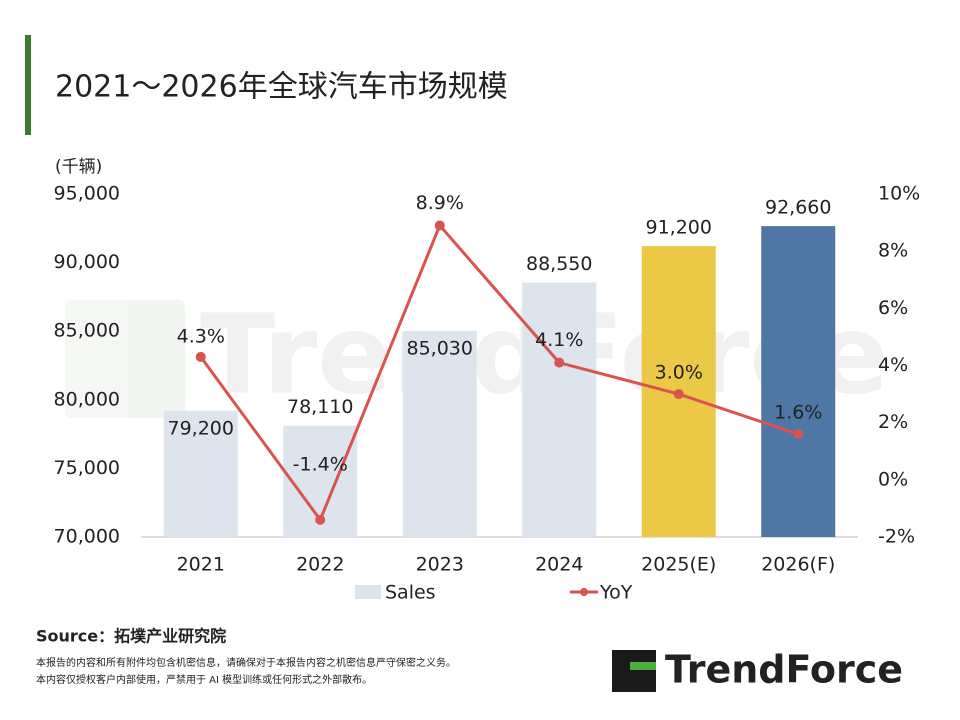 The height and width of the screenshot is (720, 960). I want to click on x-tick-label: 2022, so click(320, 565).